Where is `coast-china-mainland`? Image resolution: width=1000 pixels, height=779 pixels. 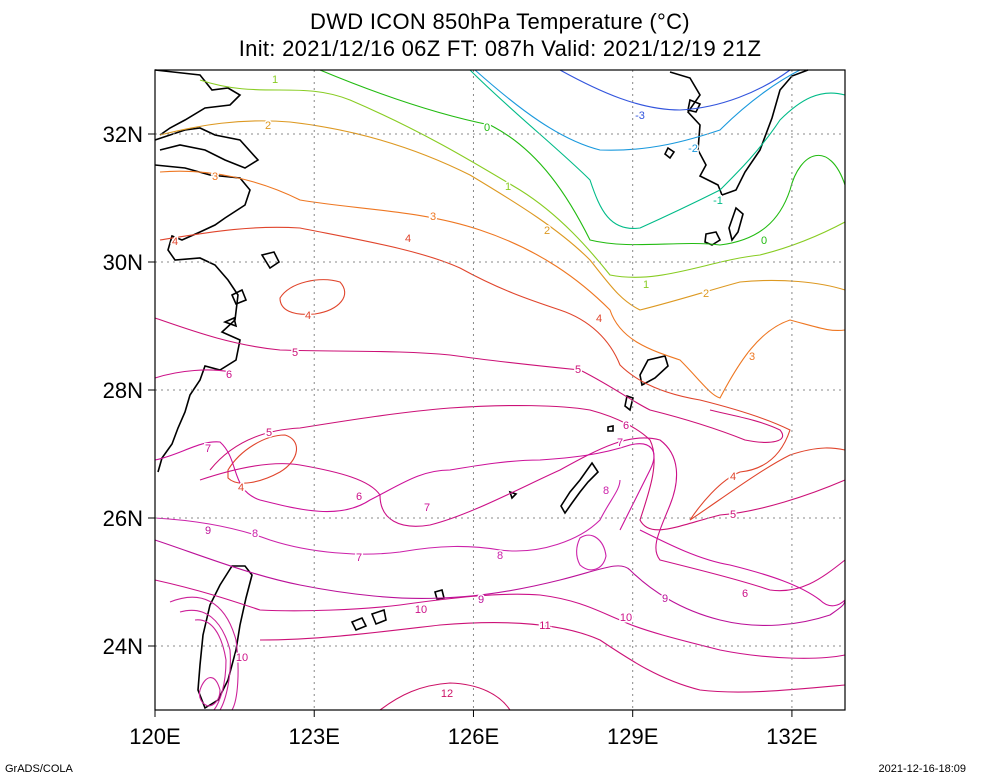 coast-china-mainland is located at coordinates (202, 318).